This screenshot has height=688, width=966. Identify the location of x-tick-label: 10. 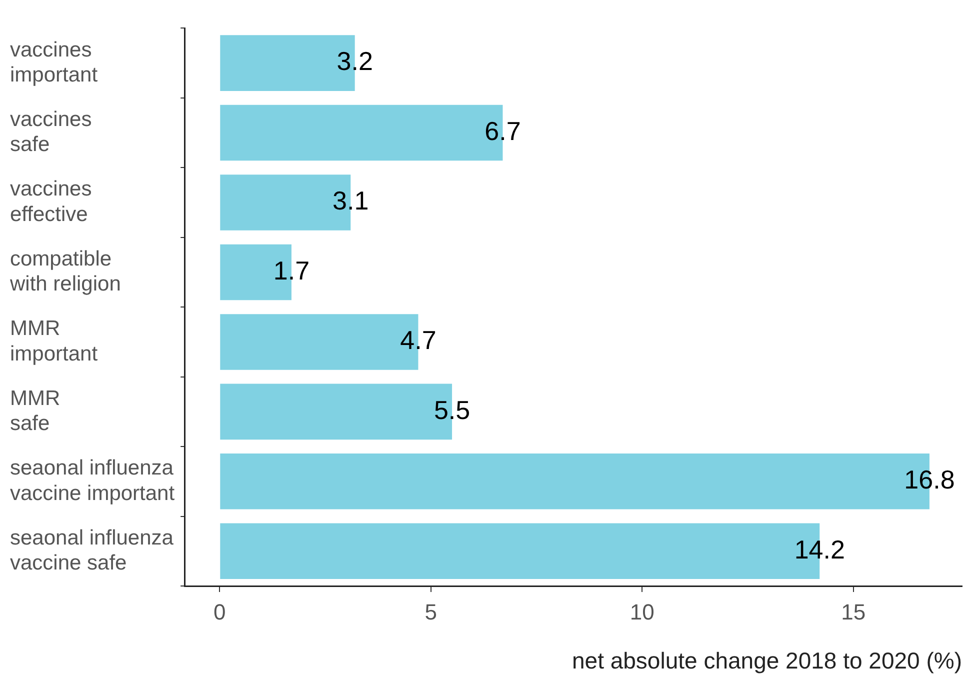
(642, 611).